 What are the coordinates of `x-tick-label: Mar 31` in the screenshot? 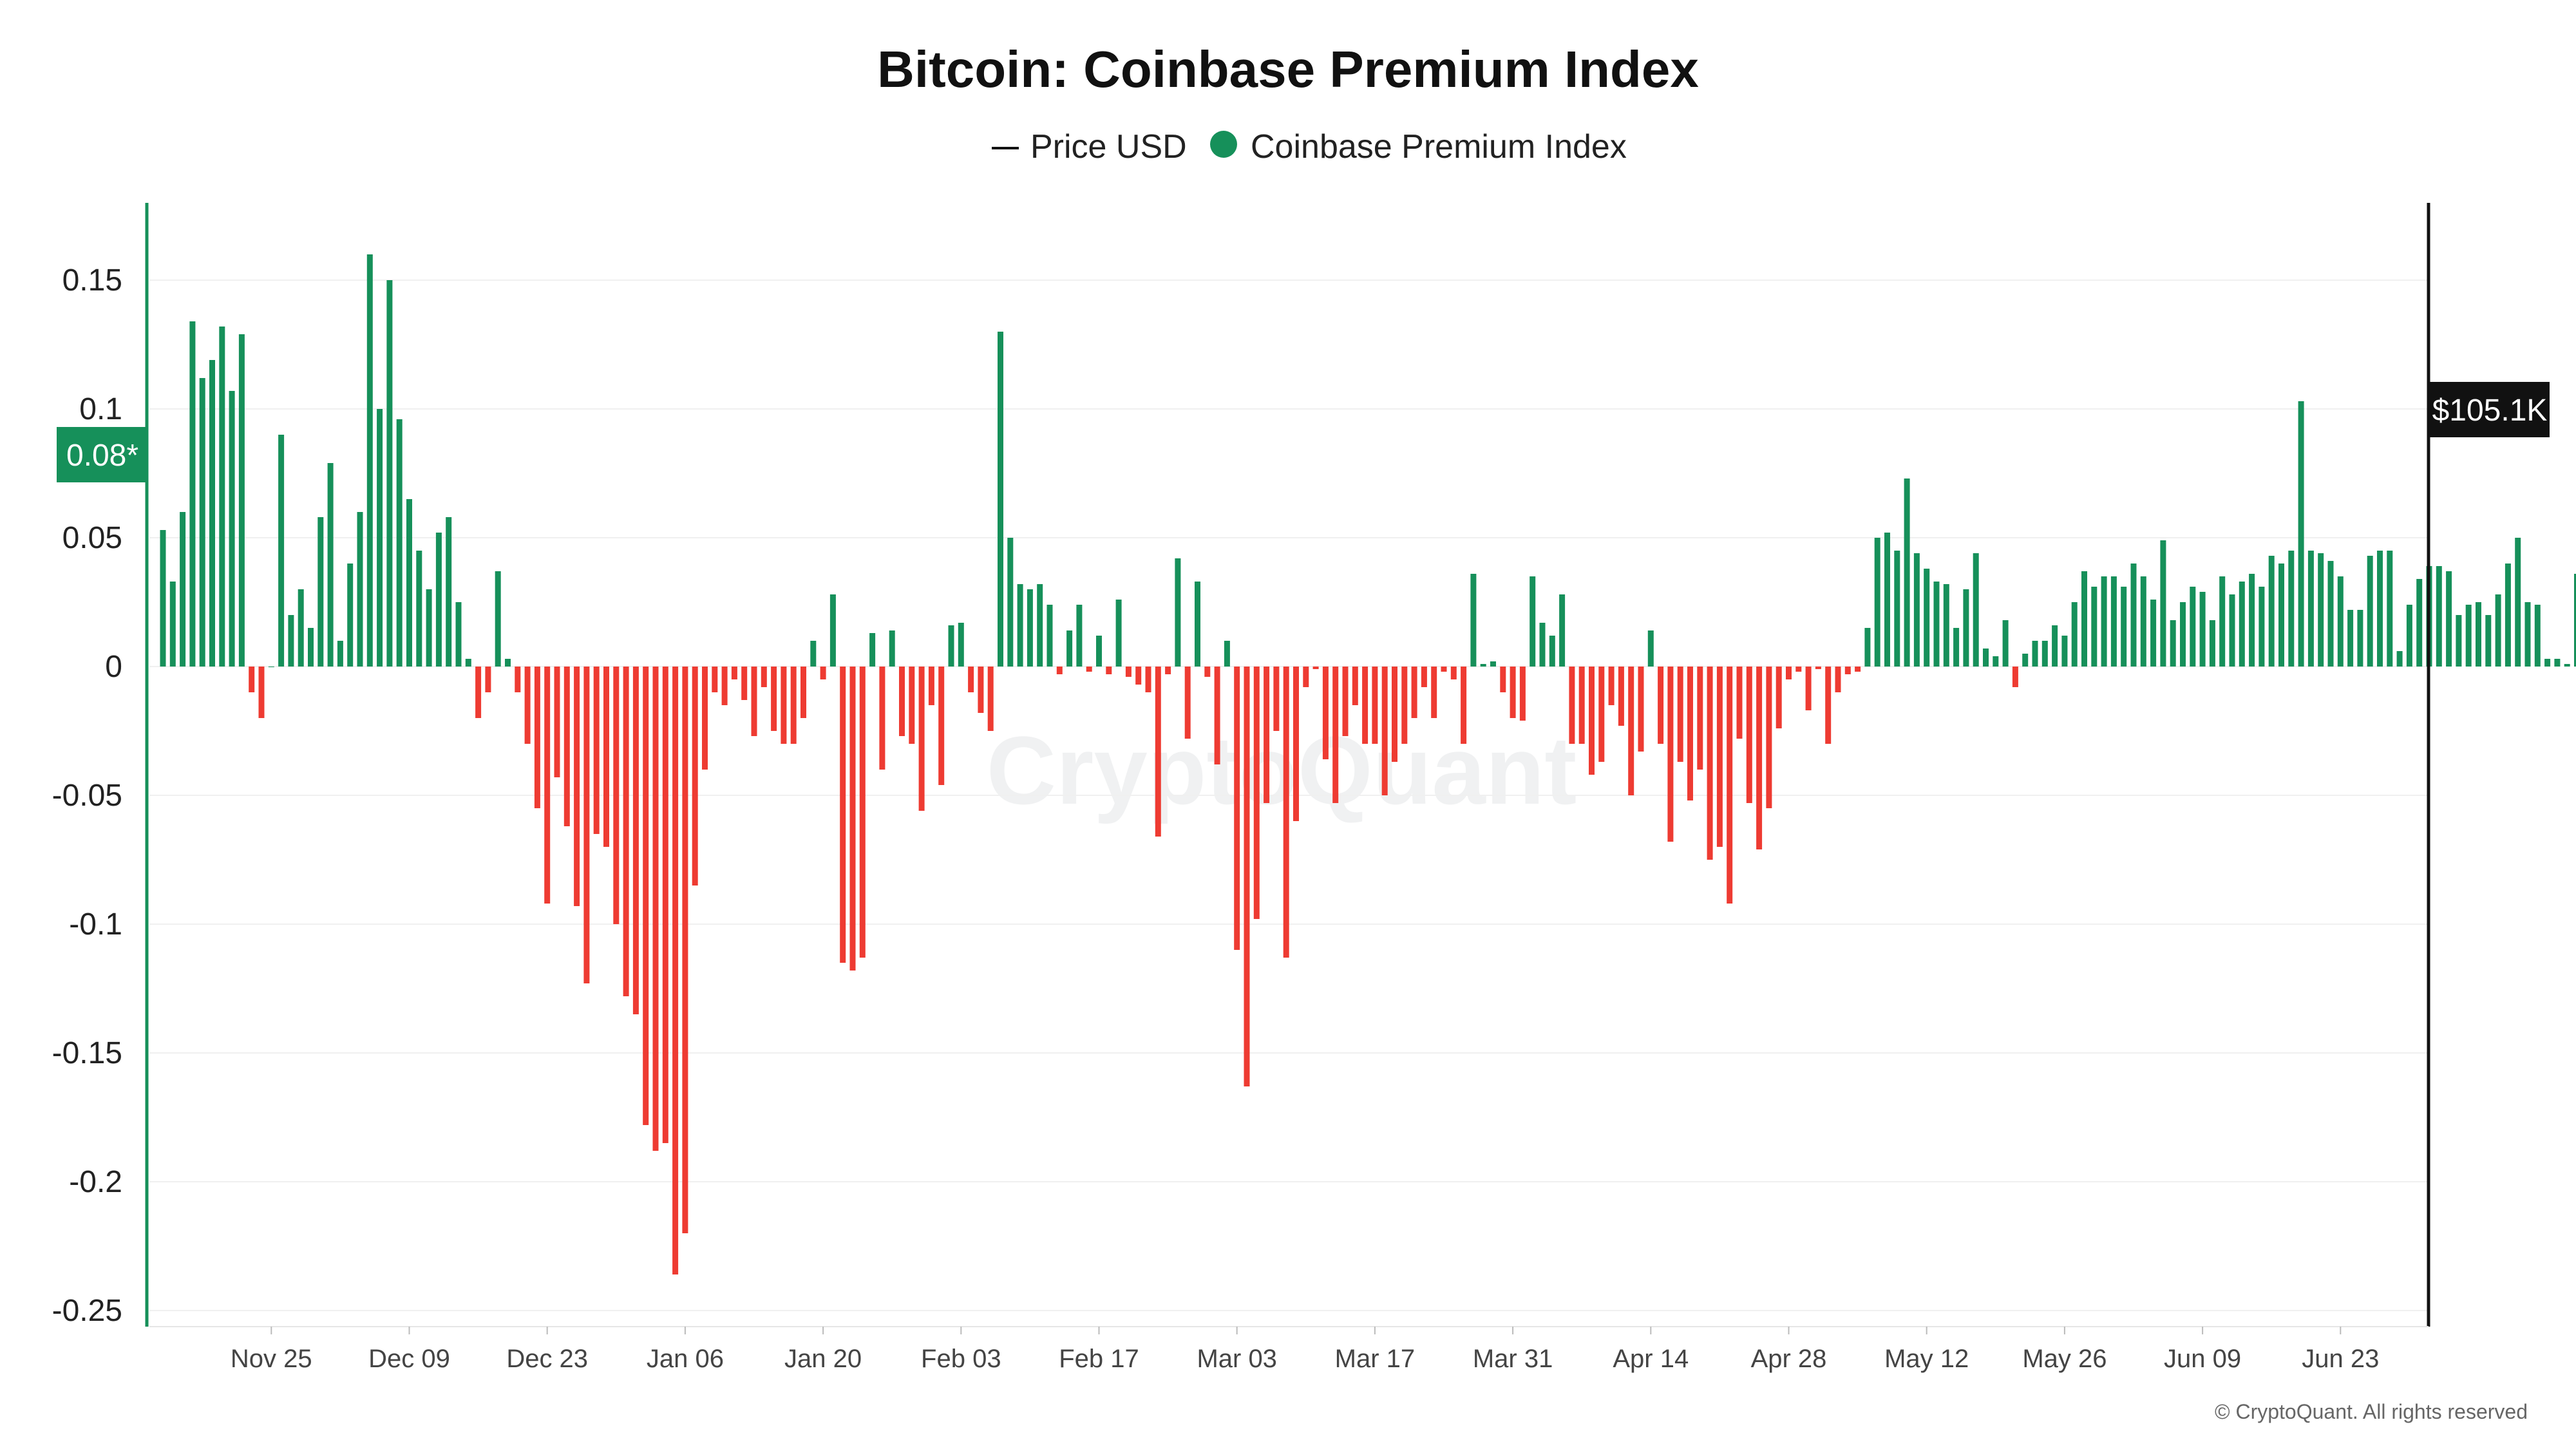 It's located at (1513, 1359).